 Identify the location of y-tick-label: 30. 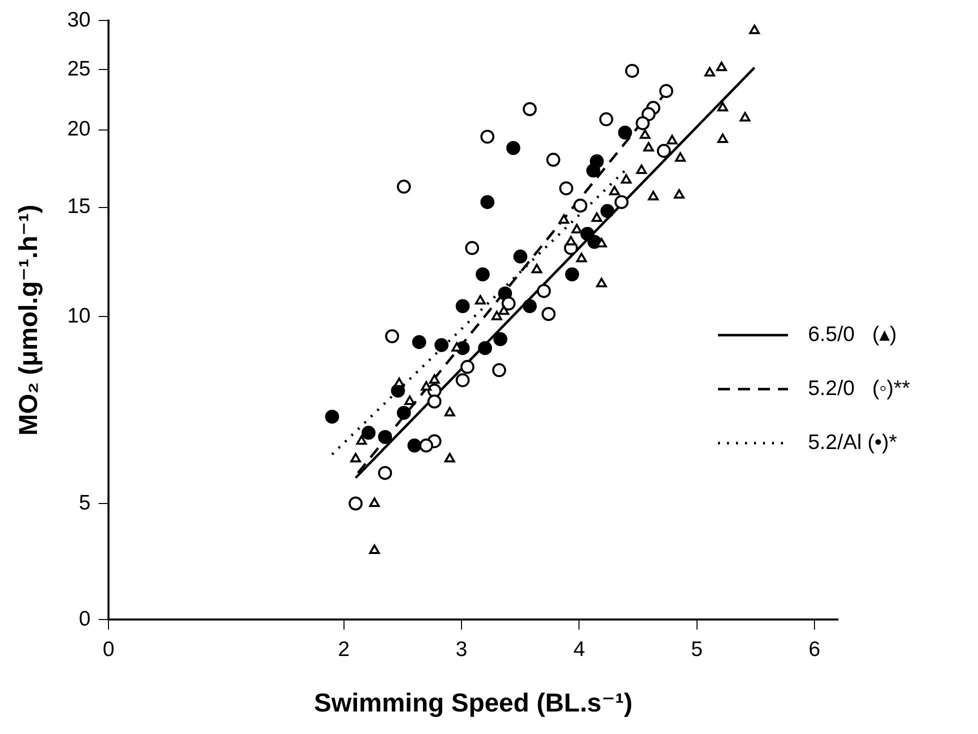
(79, 20).